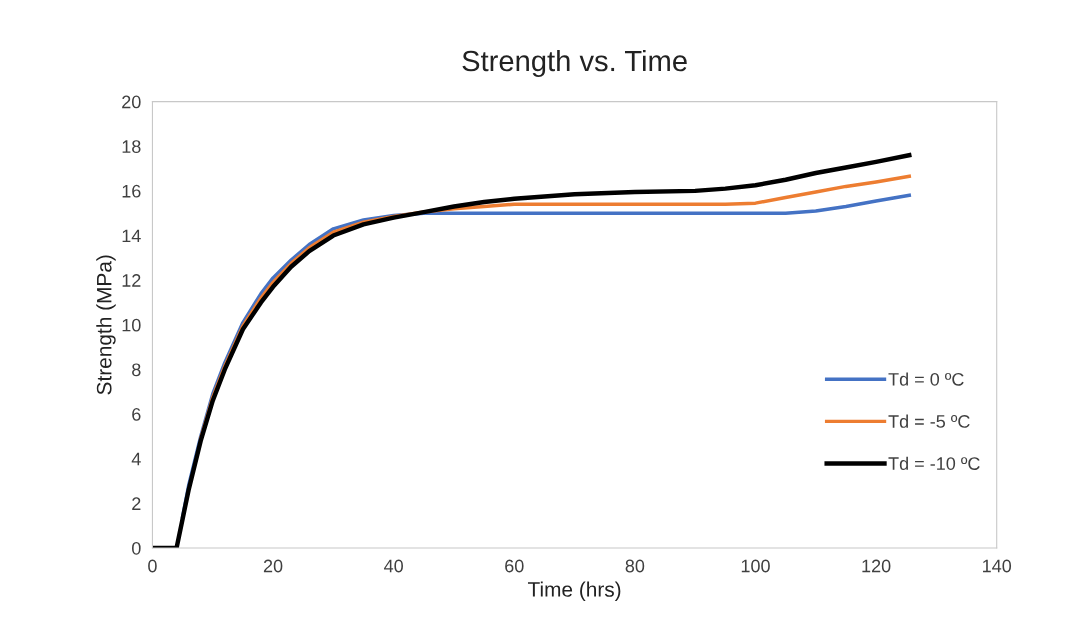  I want to click on y-tick-label: 4, so click(136, 459).